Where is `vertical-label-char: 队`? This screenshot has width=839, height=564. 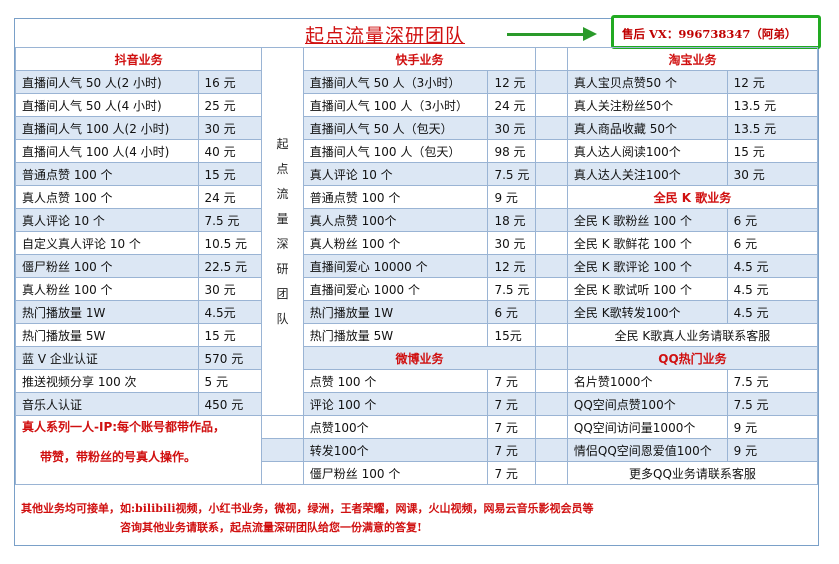 vertical-label-char: 队 is located at coordinates (282, 318).